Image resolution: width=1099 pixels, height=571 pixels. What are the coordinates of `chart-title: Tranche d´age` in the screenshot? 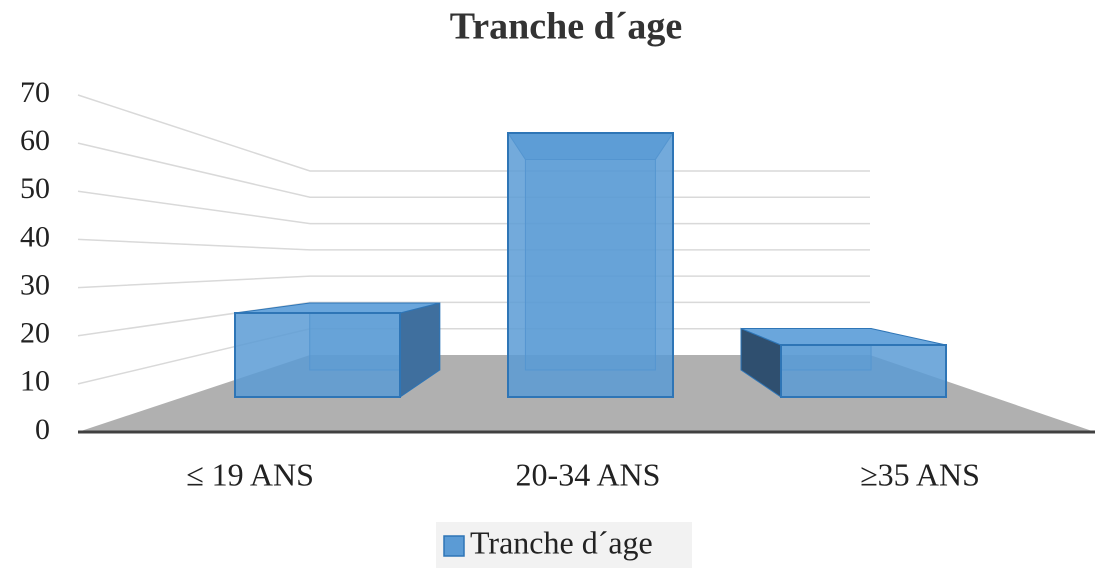 It's located at (566, 27).